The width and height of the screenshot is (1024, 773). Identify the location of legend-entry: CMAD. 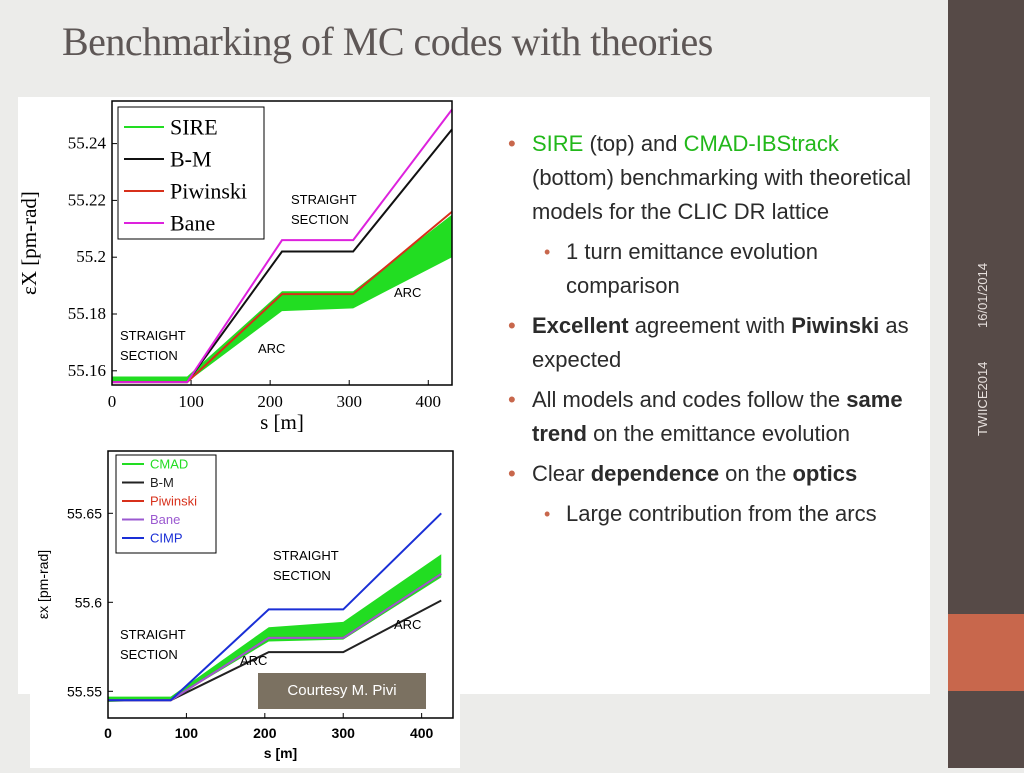
(169, 464).